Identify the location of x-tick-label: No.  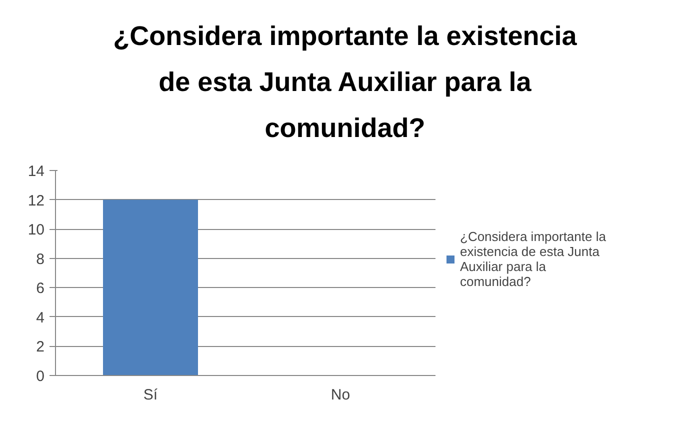
(340, 395).